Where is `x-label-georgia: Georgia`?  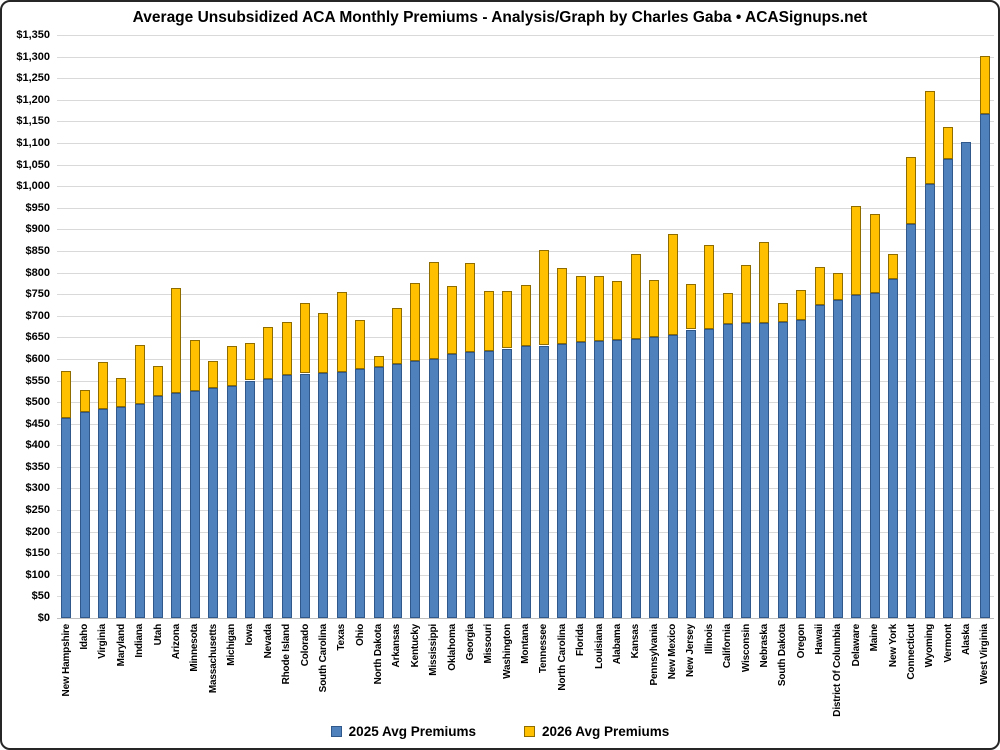
x-label-georgia: Georgia is located at coordinates (470, 642).